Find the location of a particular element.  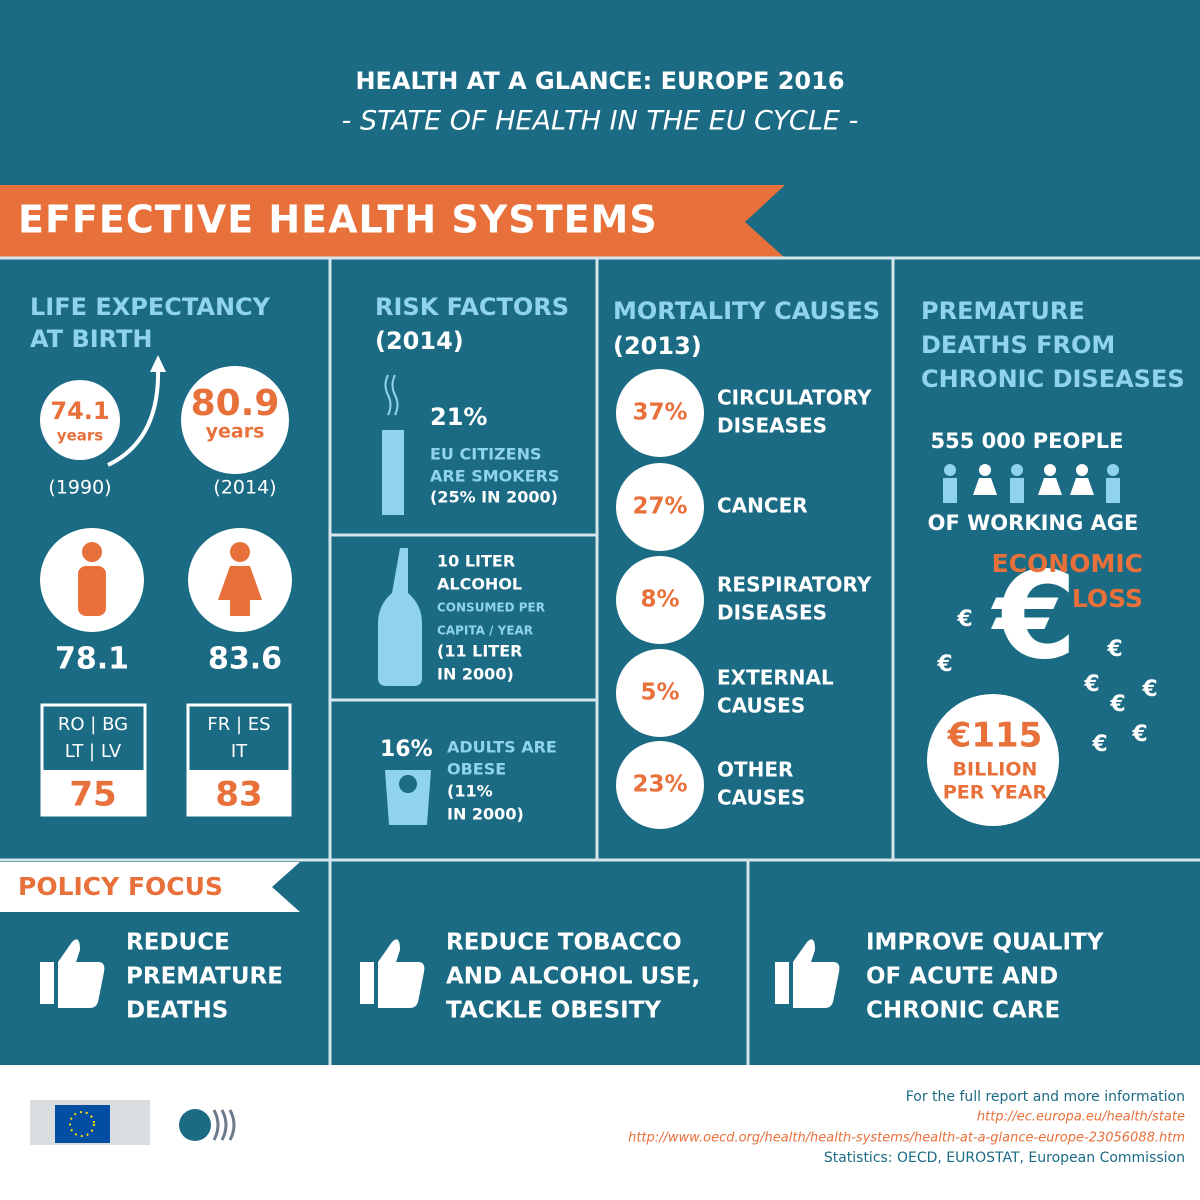

people-icons is located at coordinates (1031, 483).